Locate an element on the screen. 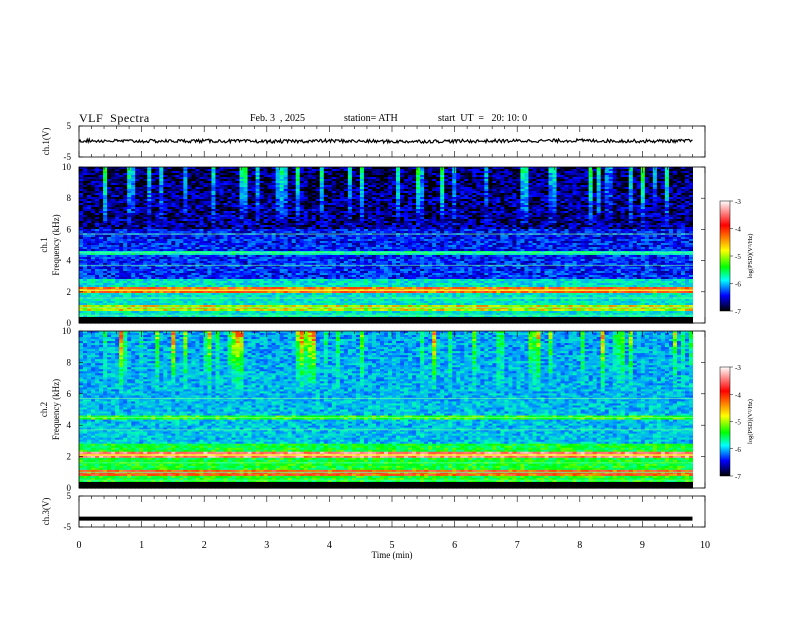 Image resolution: width=792 pixels, height=617 pixels. x-axis-label: Time (min) is located at coordinates (392, 555).